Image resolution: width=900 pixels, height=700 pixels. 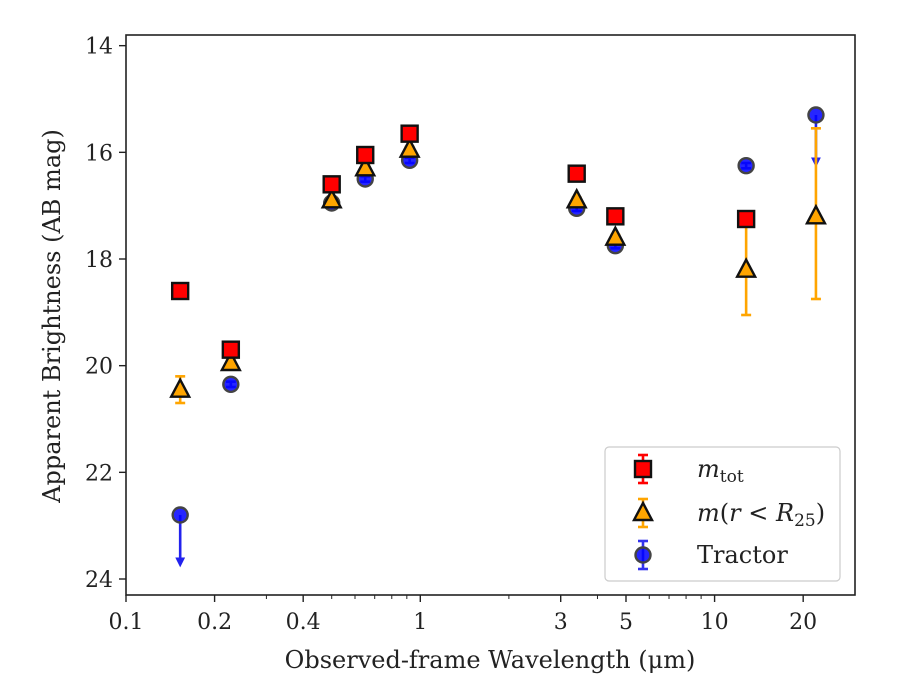 I want to click on y-tick-label: 16, so click(x=99, y=153).